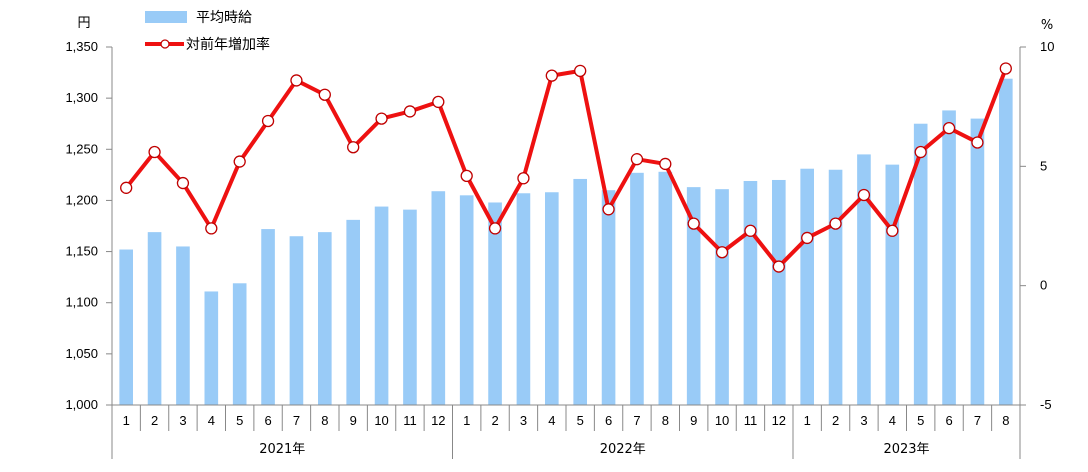  I want to click on x-tick-label: 12, so click(779, 420).